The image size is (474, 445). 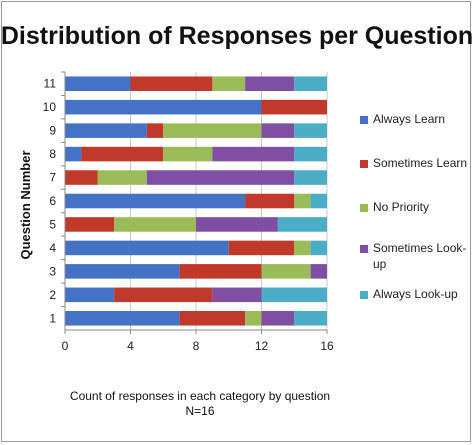 What do you see at coordinates (310, 154) in the screenshot?
I see `bar-q8-always-look-up` at bounding box center [310, 154].